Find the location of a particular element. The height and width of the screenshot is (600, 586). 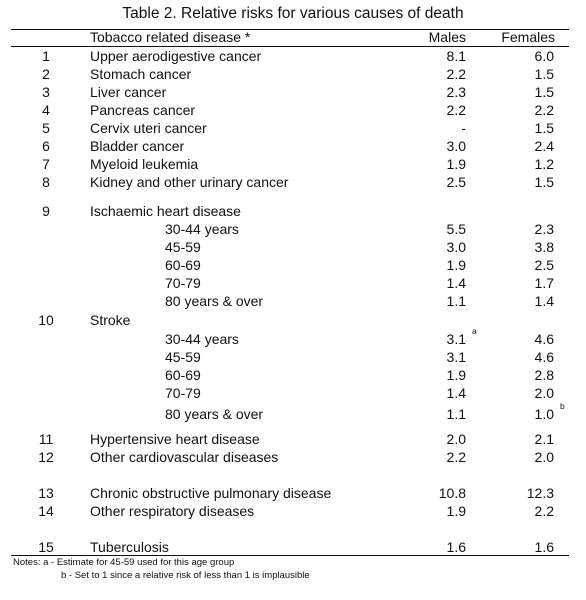

row-label: Cervix uteri cancer is located at coordinates (148, 128).